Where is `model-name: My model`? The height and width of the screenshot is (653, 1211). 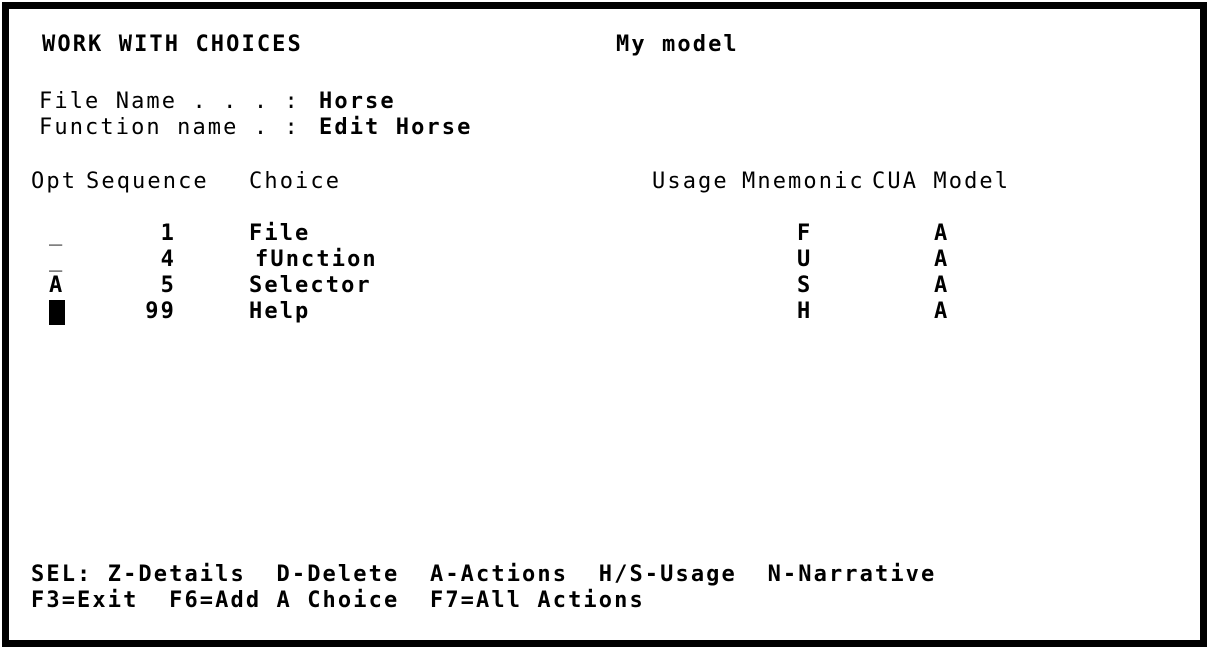 model-name: My model is located at coordinates (677, 44).